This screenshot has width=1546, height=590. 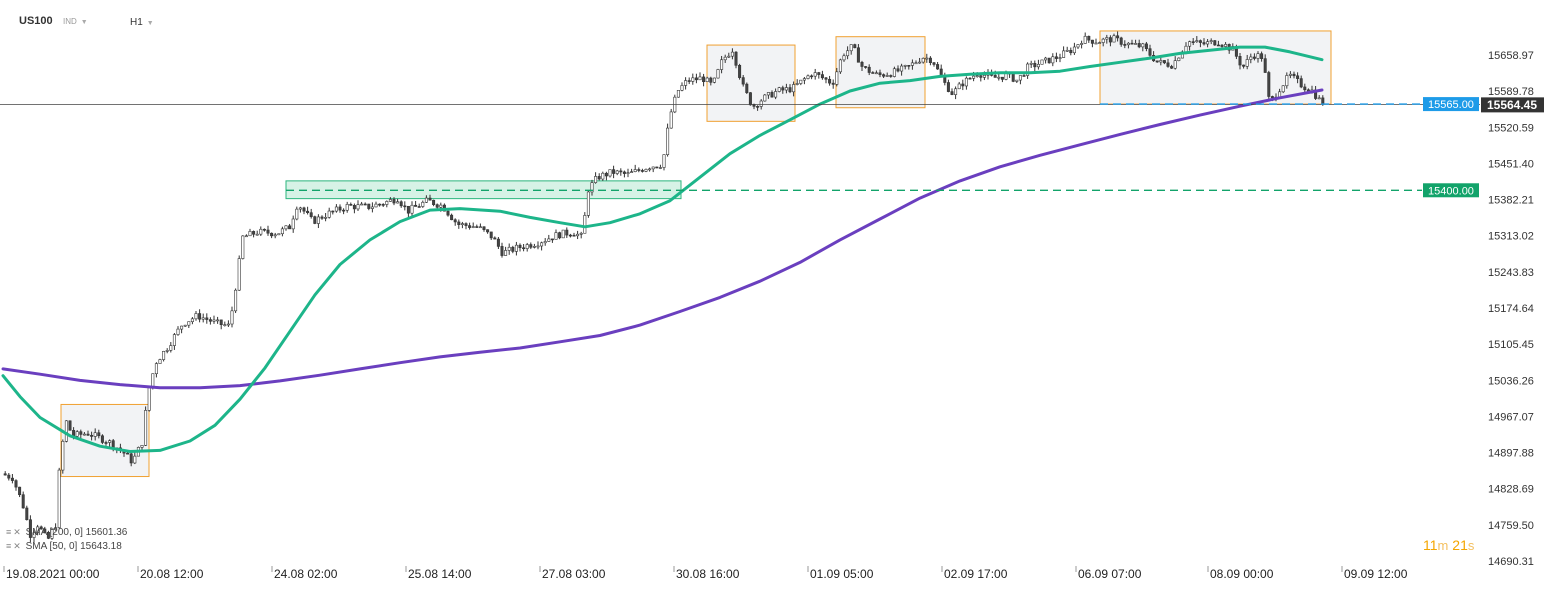 What do you see at coordinates (842, 574) in the screenshot?
I see `x-tick-label: 01.09 05:00` at bounding box center [842, 574].